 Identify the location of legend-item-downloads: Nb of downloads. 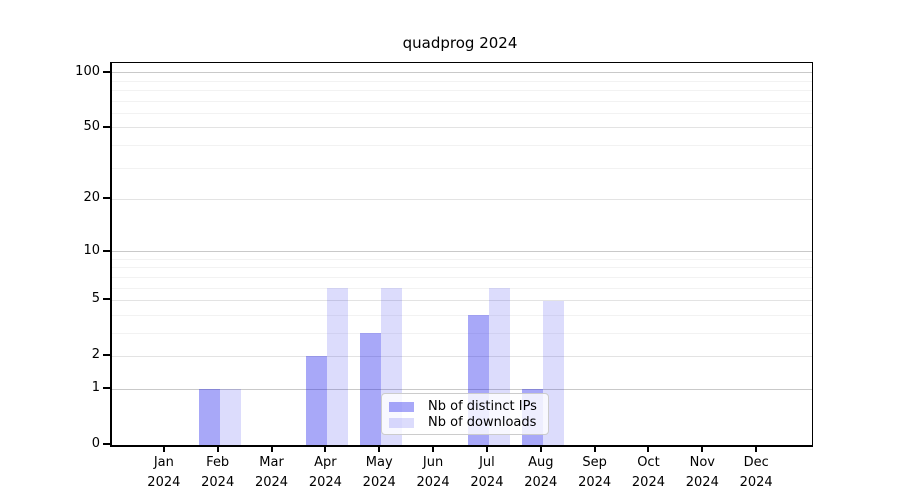
(468, 423).